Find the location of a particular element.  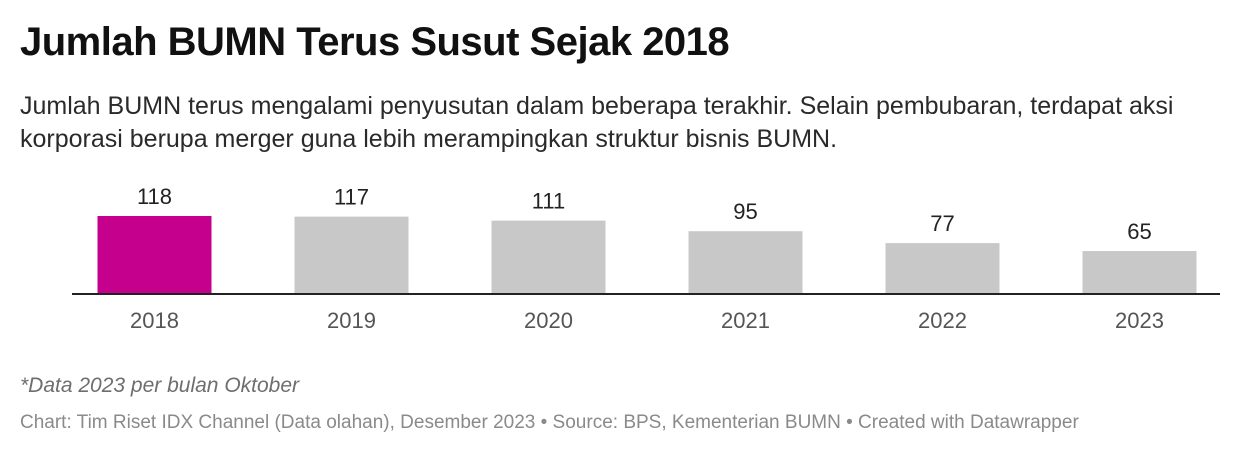

tick-label-2018: 2018 is located at coordinates (154, 320).